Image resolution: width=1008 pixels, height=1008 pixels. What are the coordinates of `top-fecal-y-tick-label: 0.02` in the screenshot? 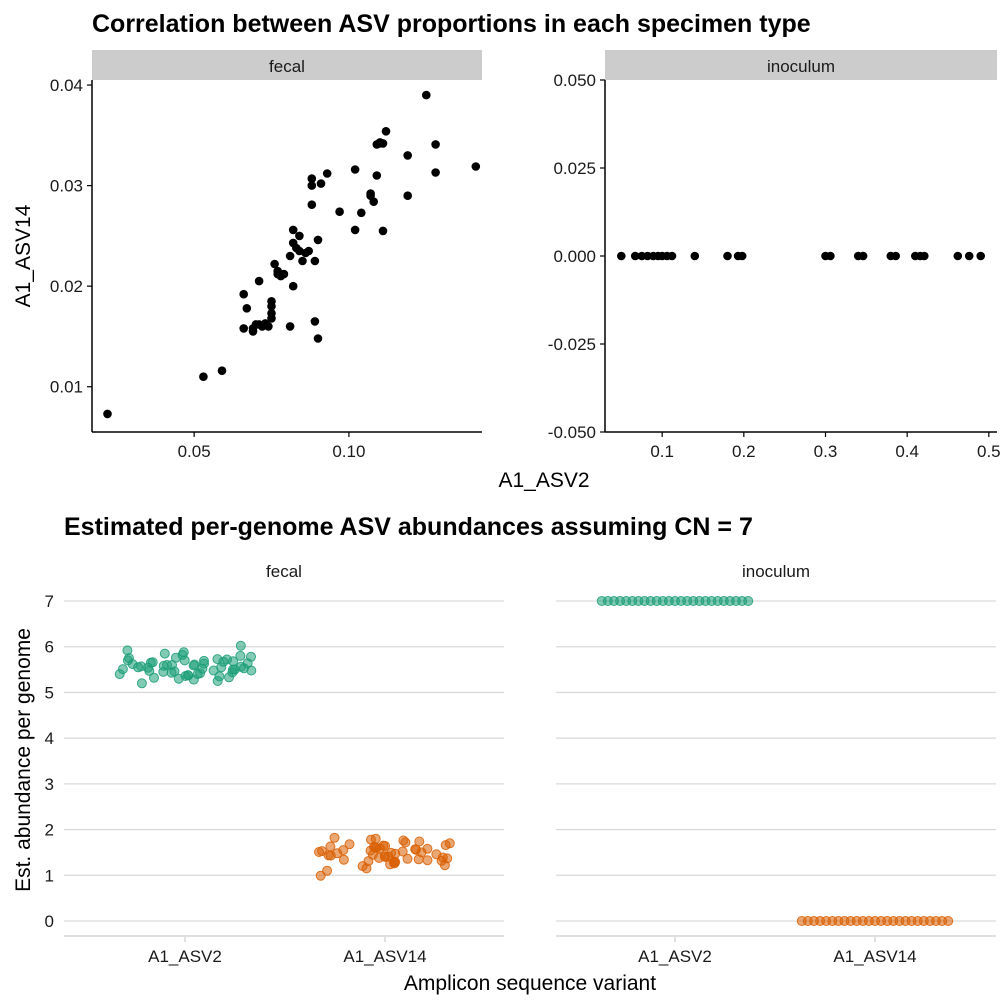 It's located at (66, 286).